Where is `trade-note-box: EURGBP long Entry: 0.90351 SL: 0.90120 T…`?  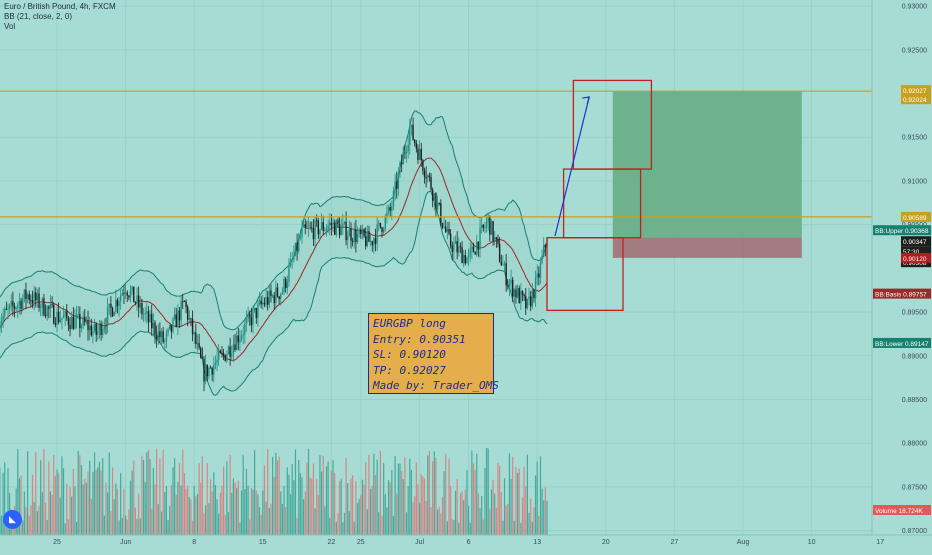 trade-note-box: EURGBP long Entry: 0.90351 SL: 0.90120 T… is located at coordinates (431, 353).